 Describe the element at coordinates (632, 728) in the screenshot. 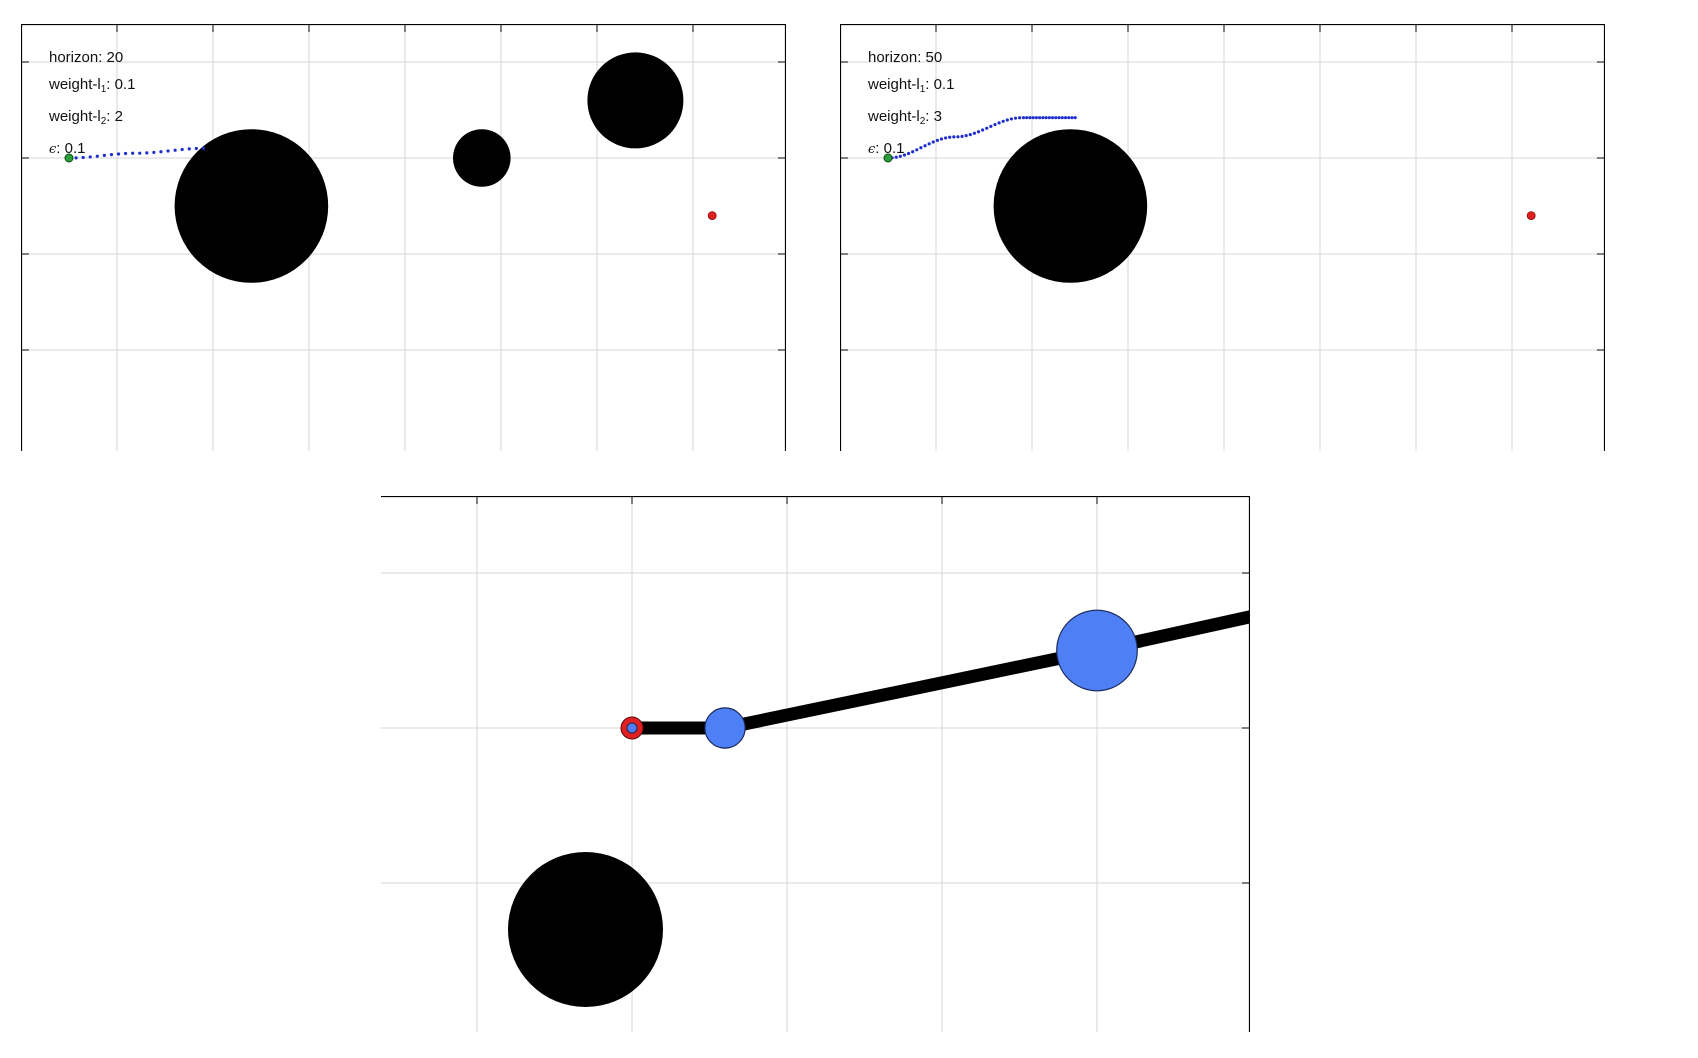

I see `start-center` at that location.